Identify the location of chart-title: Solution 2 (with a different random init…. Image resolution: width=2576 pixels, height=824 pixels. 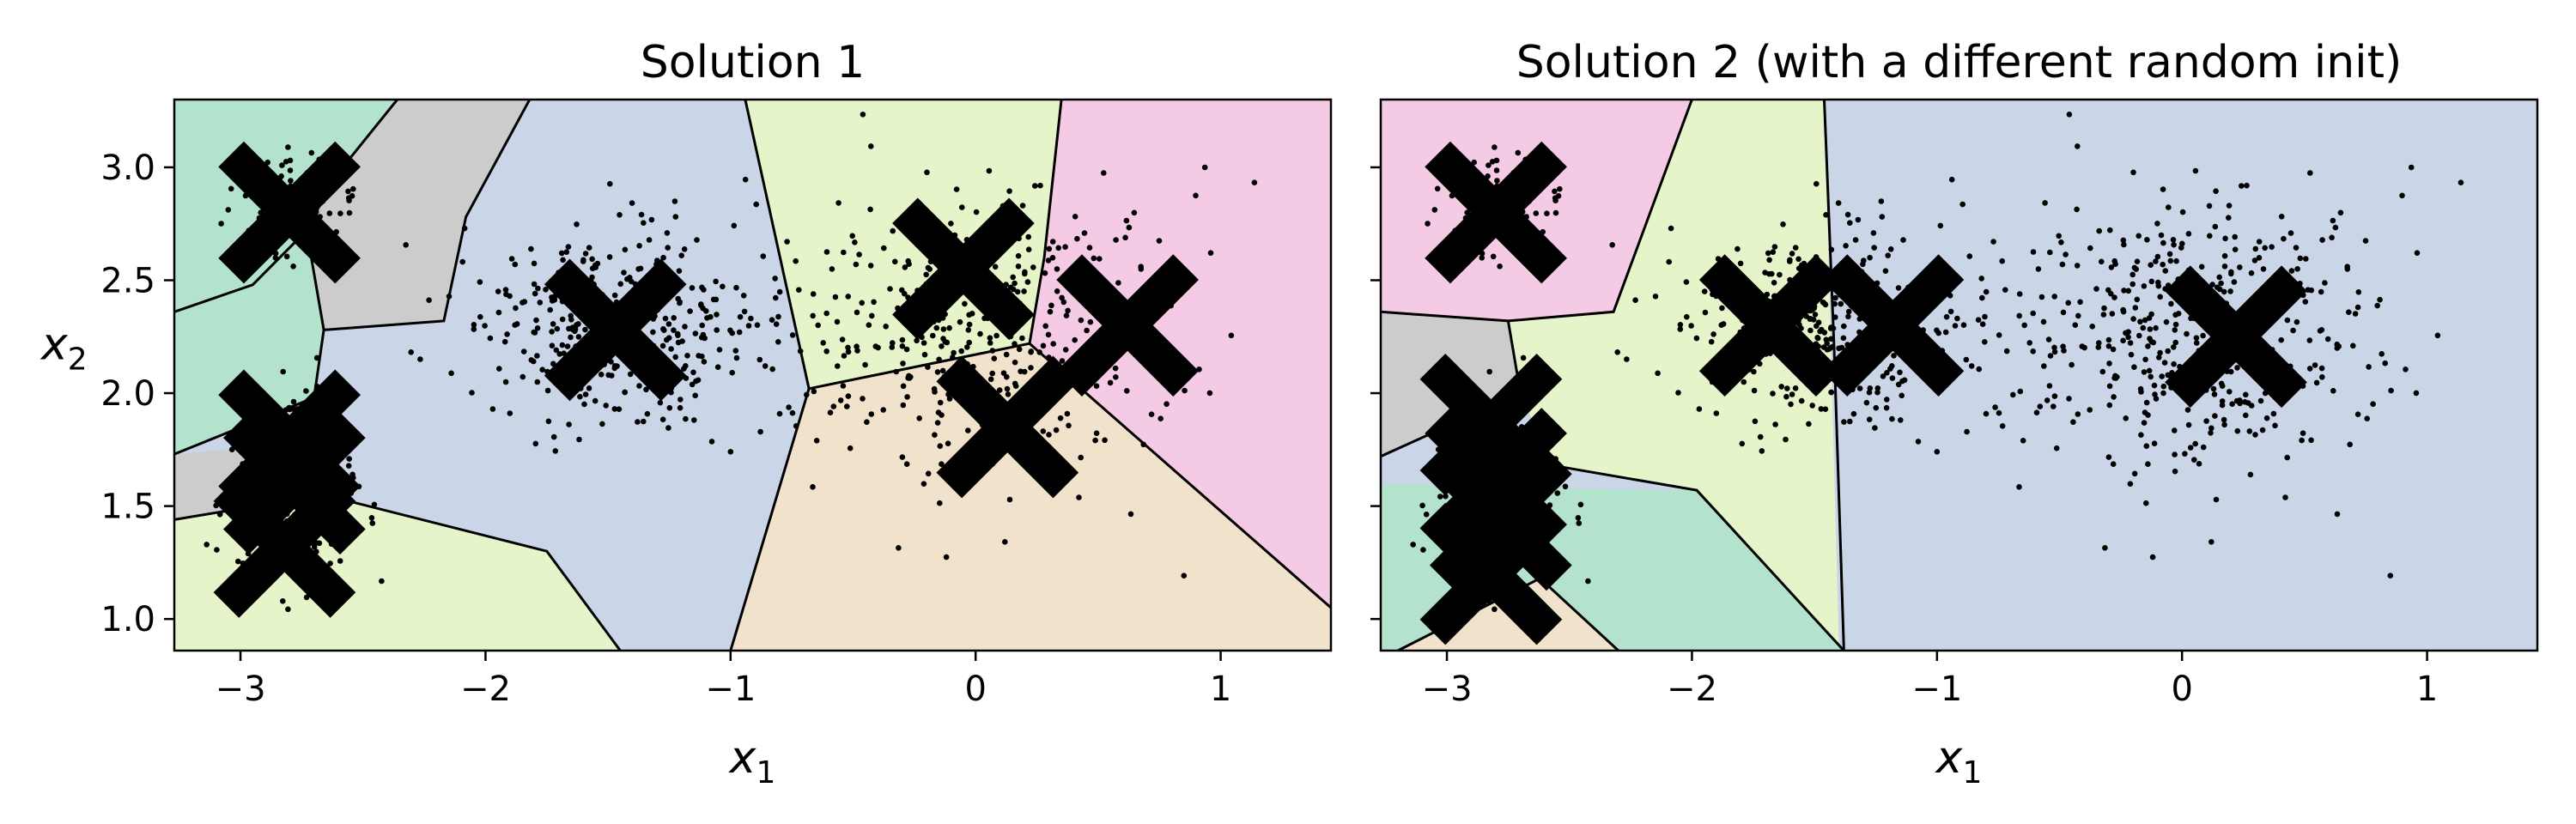
(1960, 62).